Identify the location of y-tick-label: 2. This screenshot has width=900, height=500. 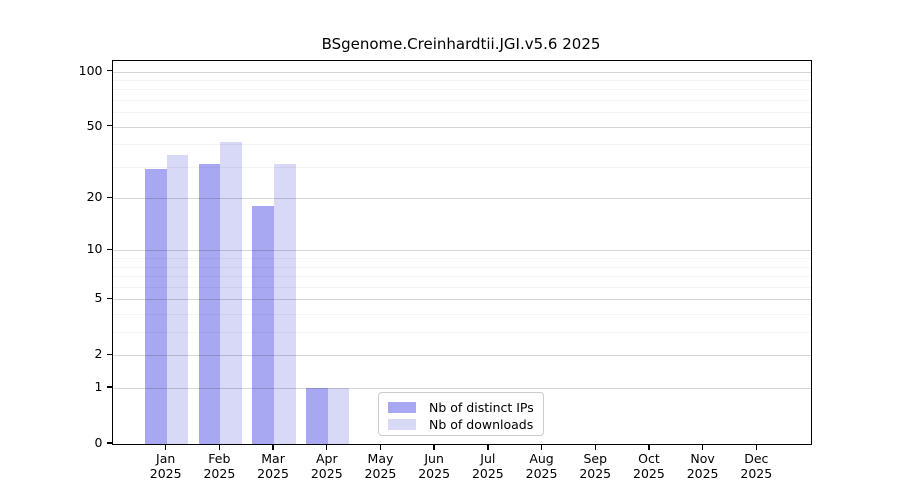
(98, 354).